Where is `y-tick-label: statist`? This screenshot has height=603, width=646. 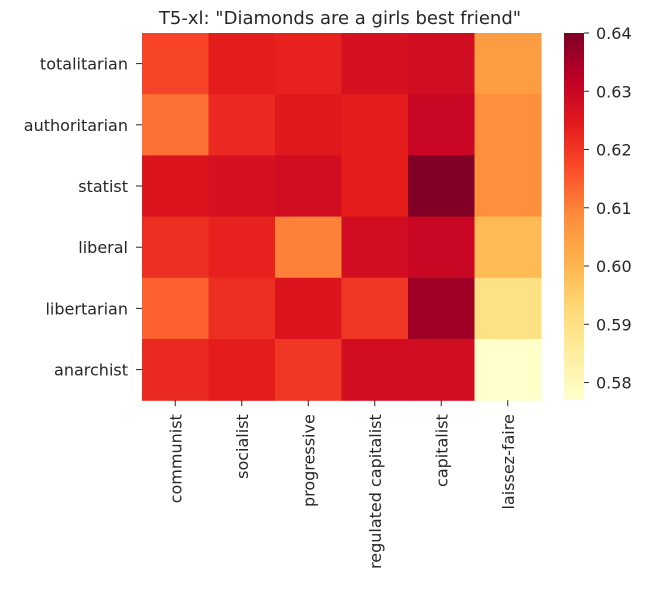 y-tick-label: statist is located at coordinates (103, 186).